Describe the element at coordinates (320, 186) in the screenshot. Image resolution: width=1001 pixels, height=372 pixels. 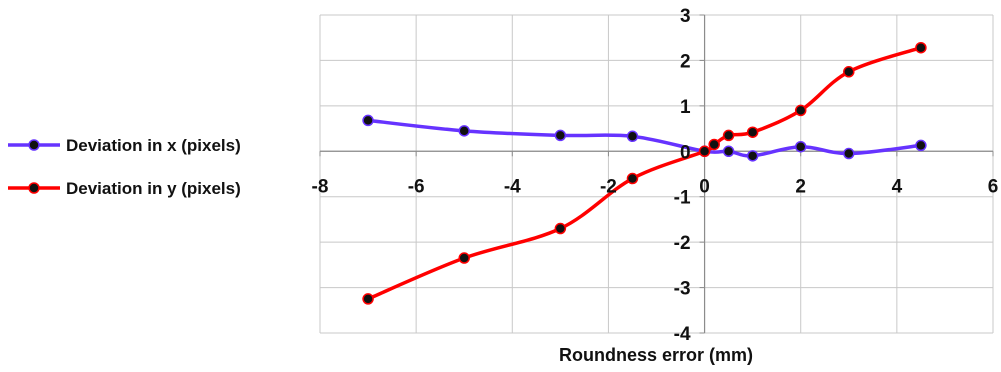
I see `x-tick-label: -8` at that location.